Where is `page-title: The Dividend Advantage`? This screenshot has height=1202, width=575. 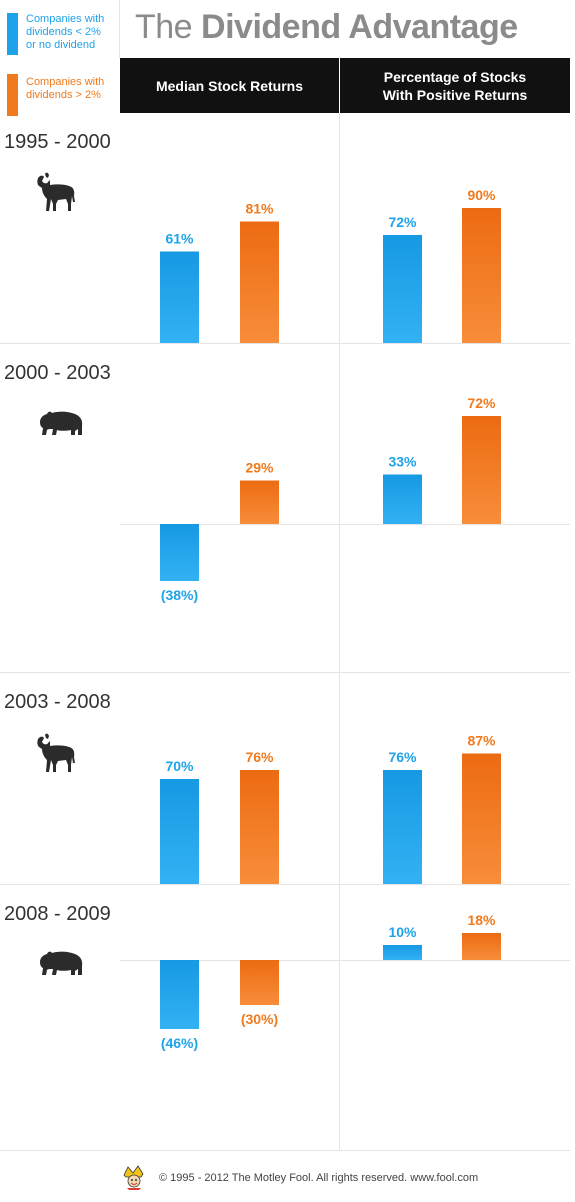
page-title: The Dividend Advantage is located at coordinates (326, 27).